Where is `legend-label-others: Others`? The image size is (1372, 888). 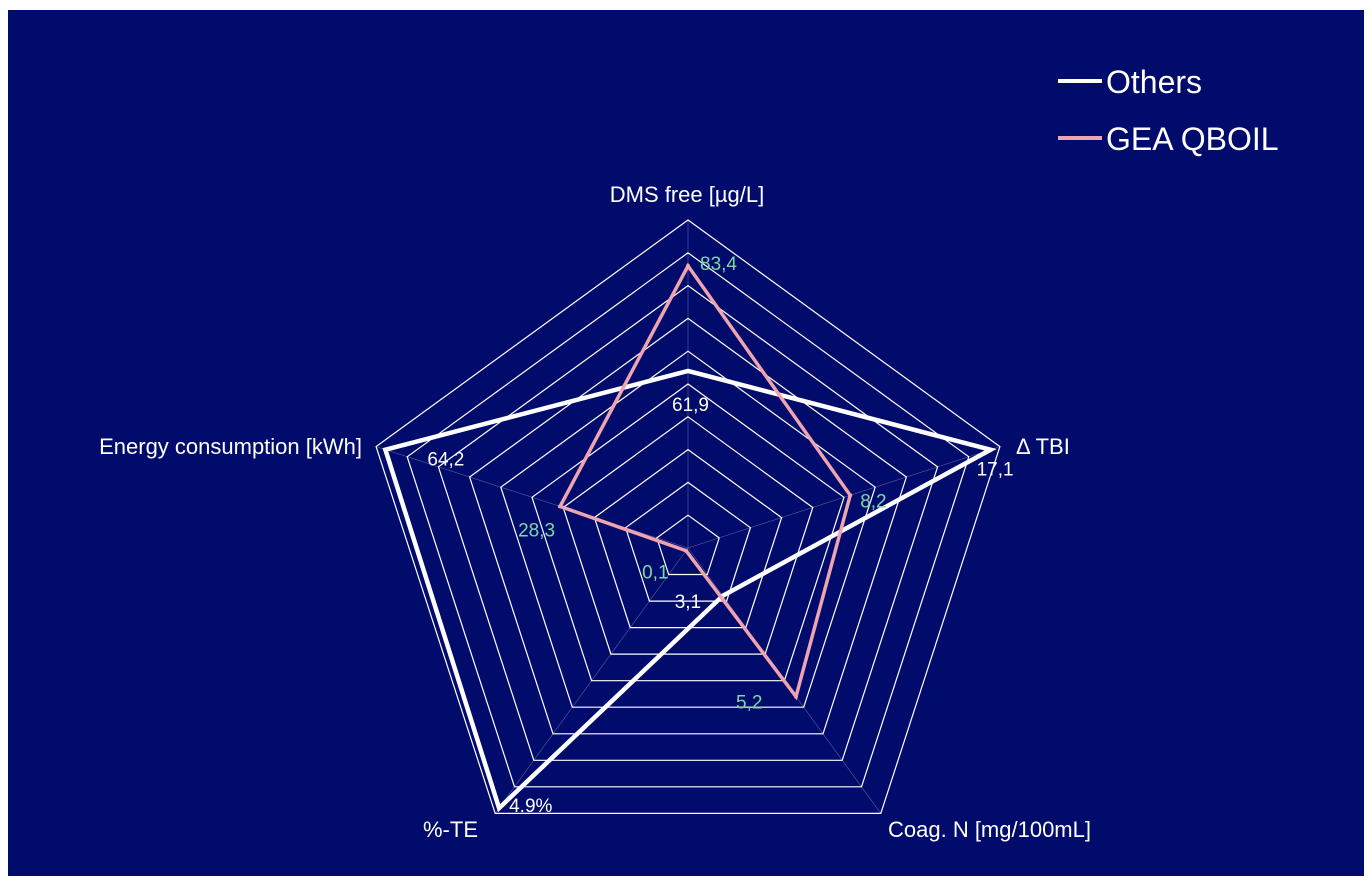
legend-label-others: Others is located at coordinates (1154, 82).